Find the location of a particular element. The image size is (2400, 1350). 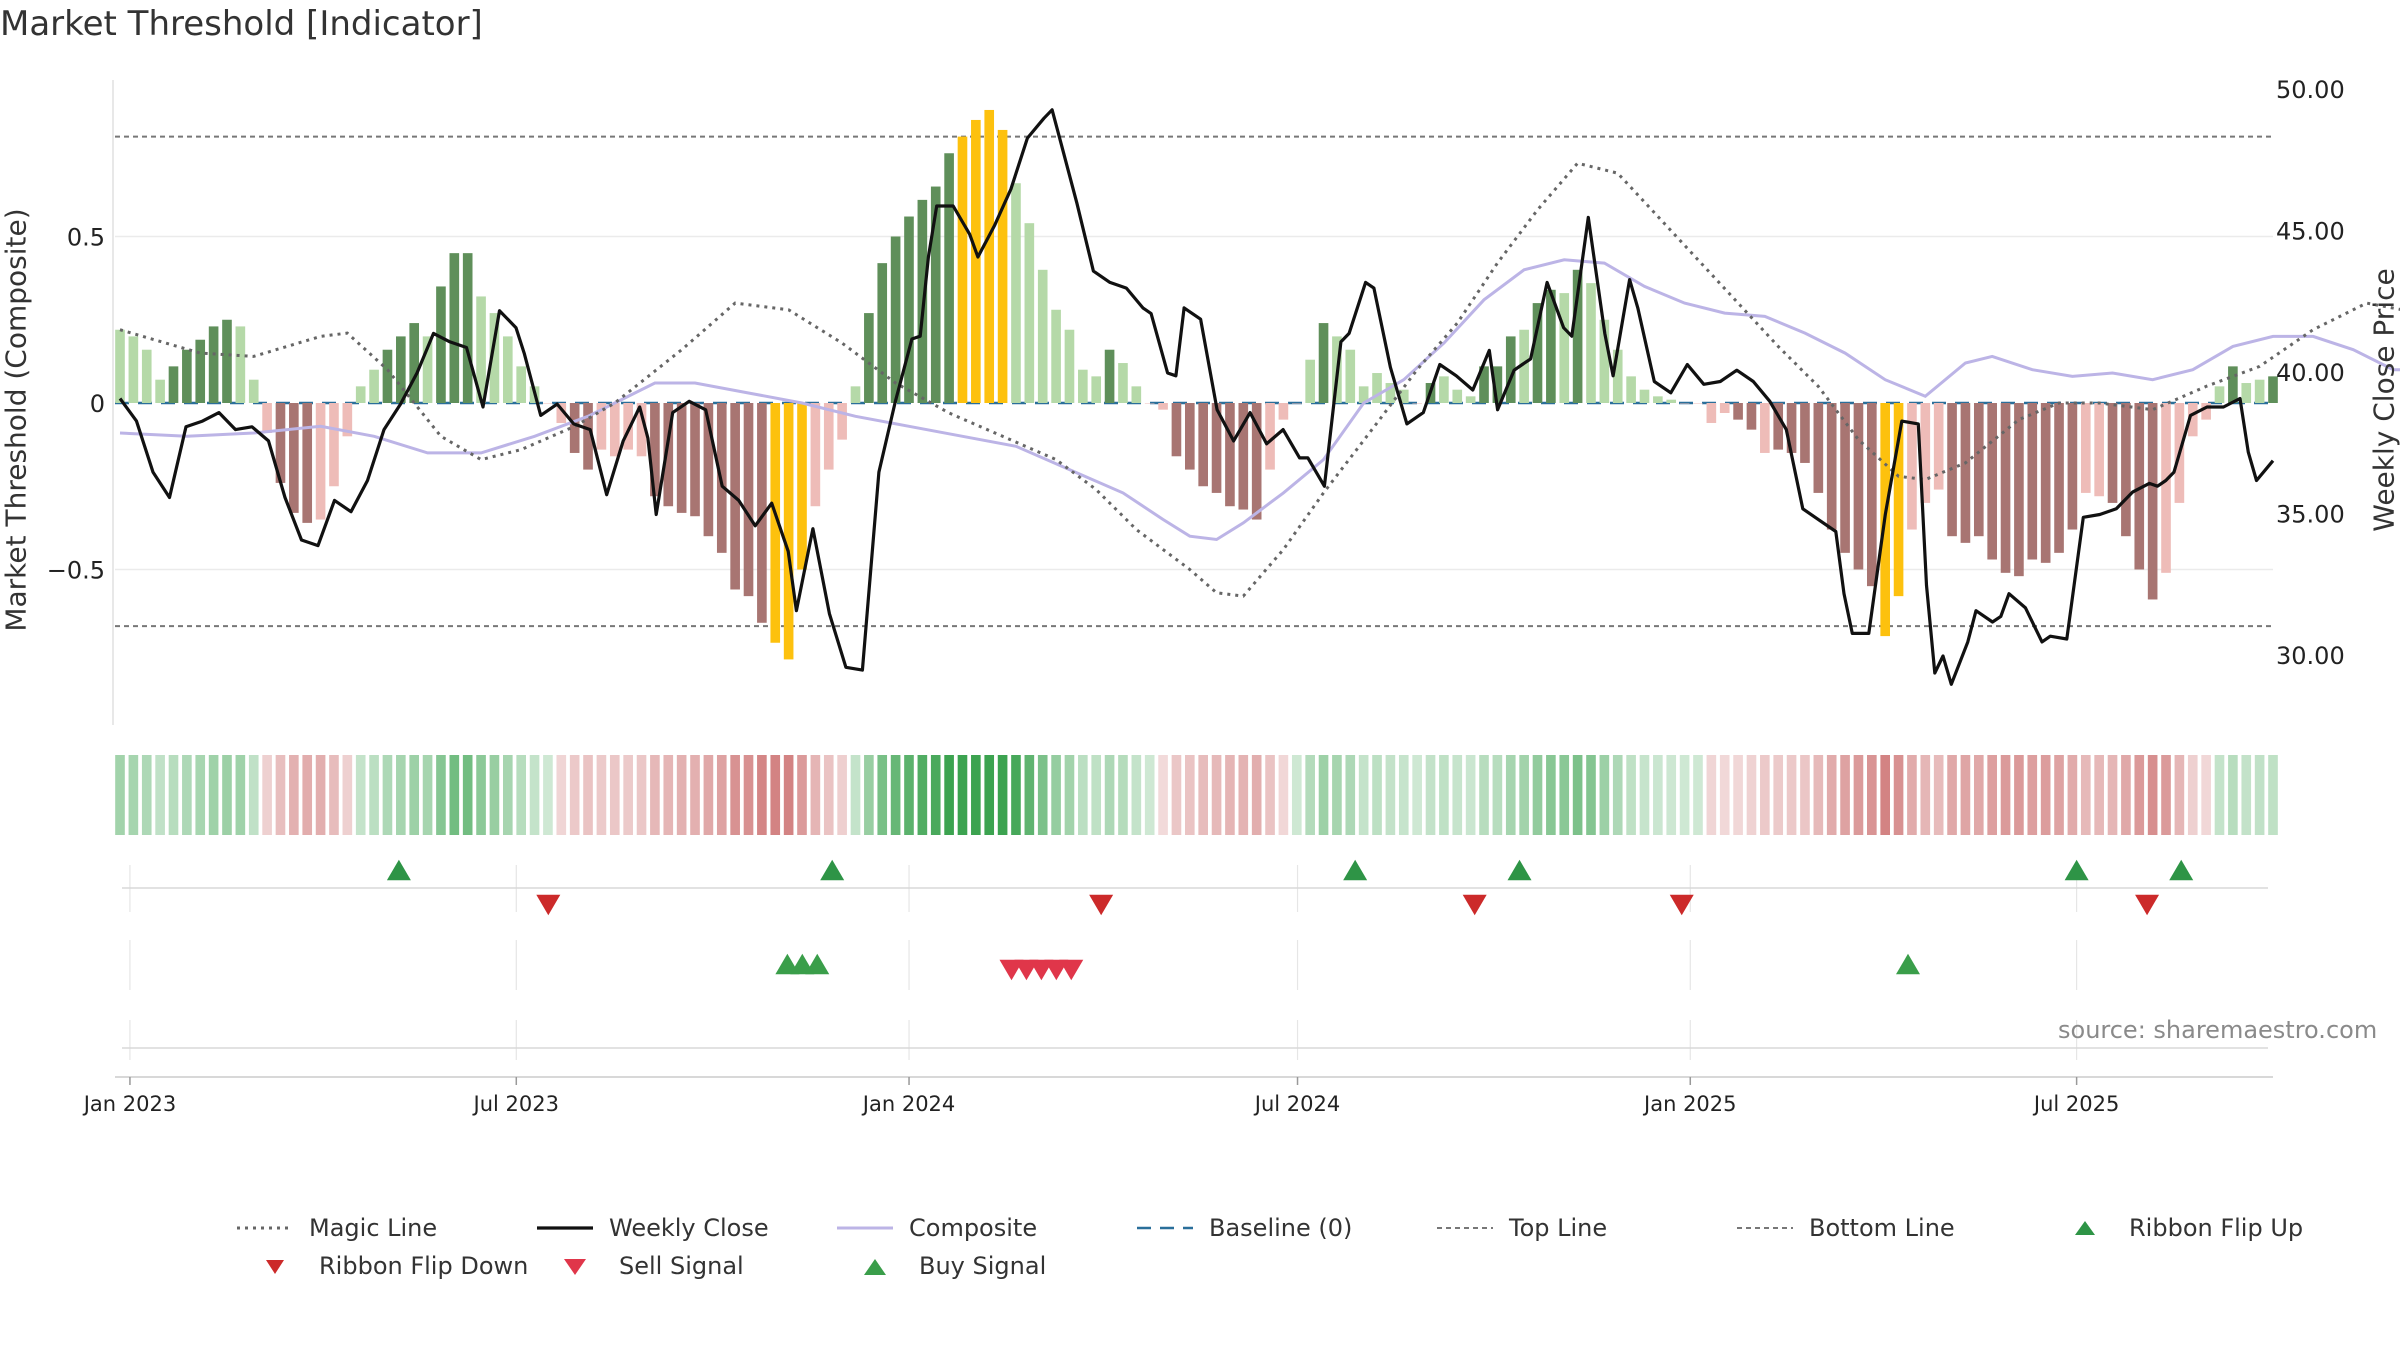

chart-title: Market Threshold [Indicator] is located at coordinates (241, 24).